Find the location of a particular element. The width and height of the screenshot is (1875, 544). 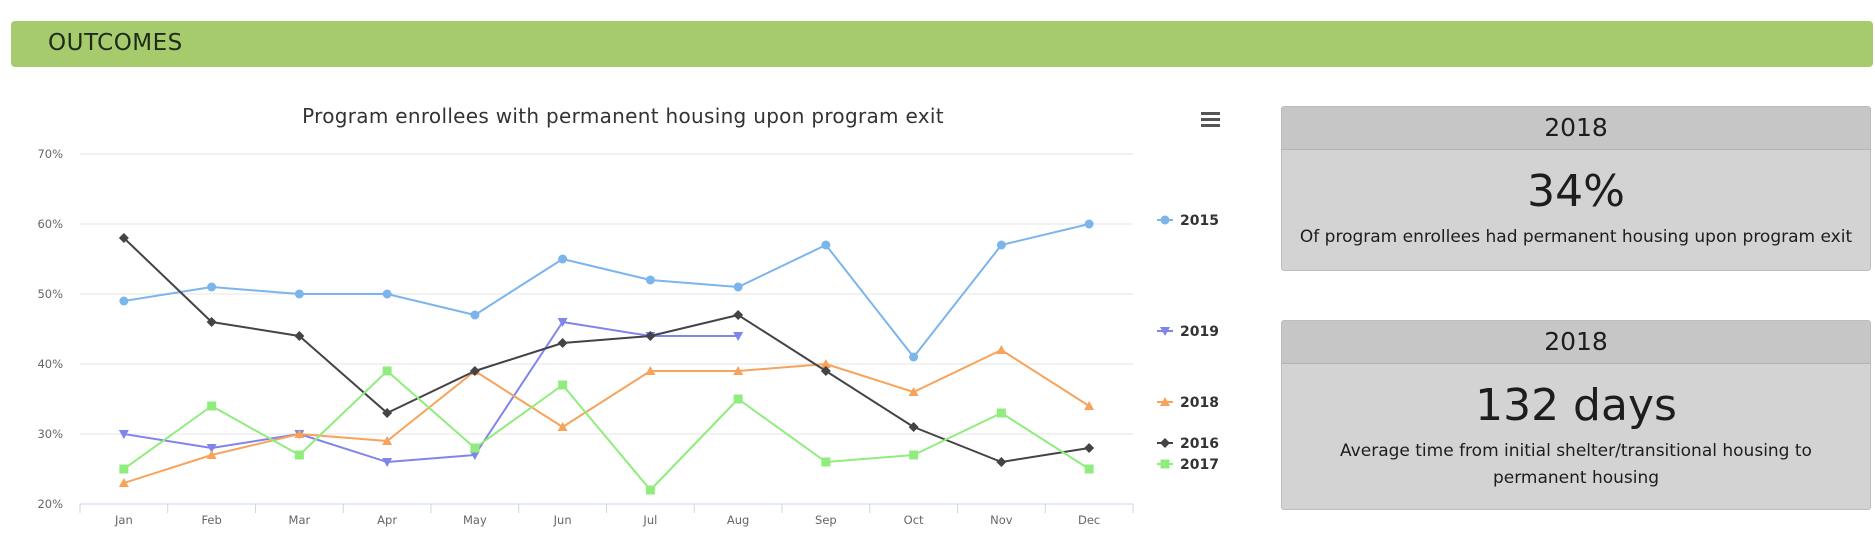

series-line-2018 is located at coordinates (606, 416).